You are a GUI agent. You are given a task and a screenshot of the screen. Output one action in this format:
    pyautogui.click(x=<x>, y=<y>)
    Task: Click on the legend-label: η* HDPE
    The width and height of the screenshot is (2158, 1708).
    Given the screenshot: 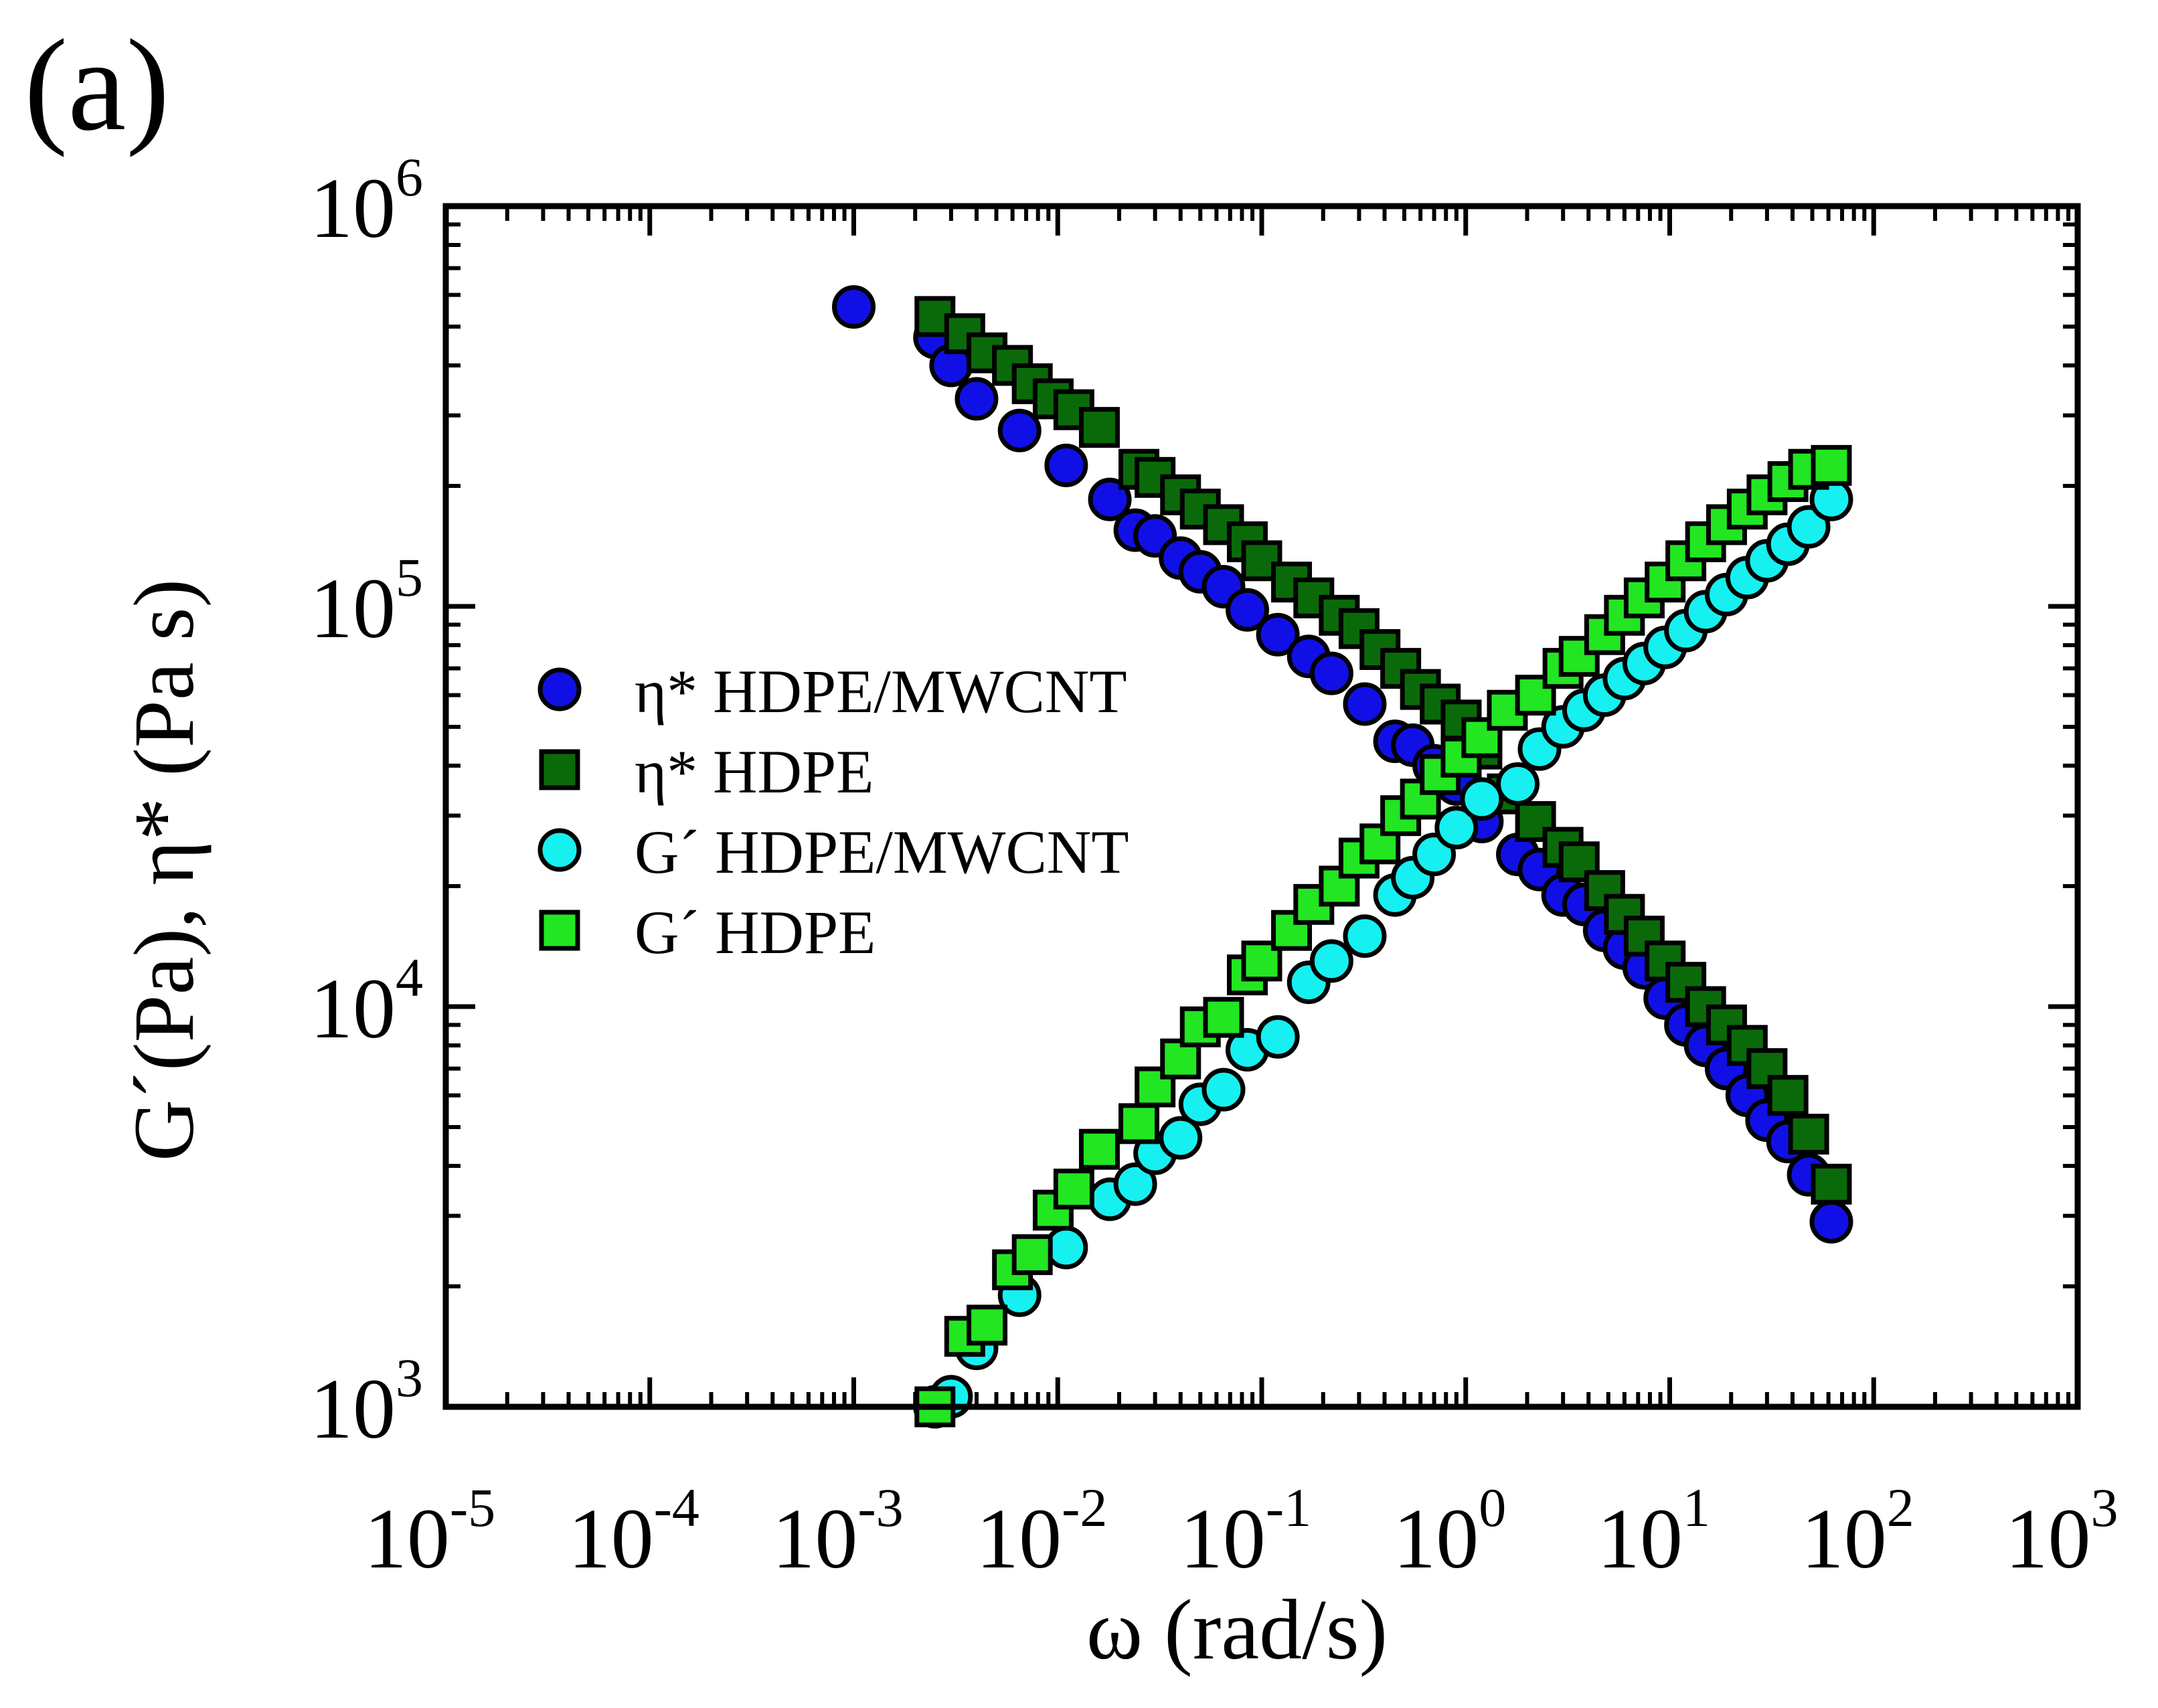 What is the action you would take?
    pyautogui.click(x=754, y=772)
    